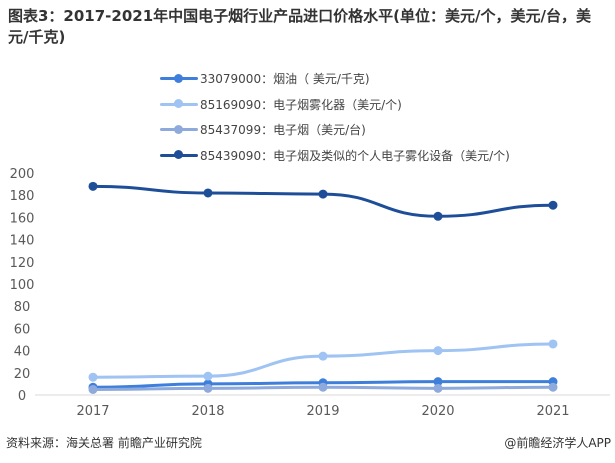  What do you see at coordinates (552, 411) in the screenshot?
I see `x-tick-label: 2021` at bounding box center [552, 411].